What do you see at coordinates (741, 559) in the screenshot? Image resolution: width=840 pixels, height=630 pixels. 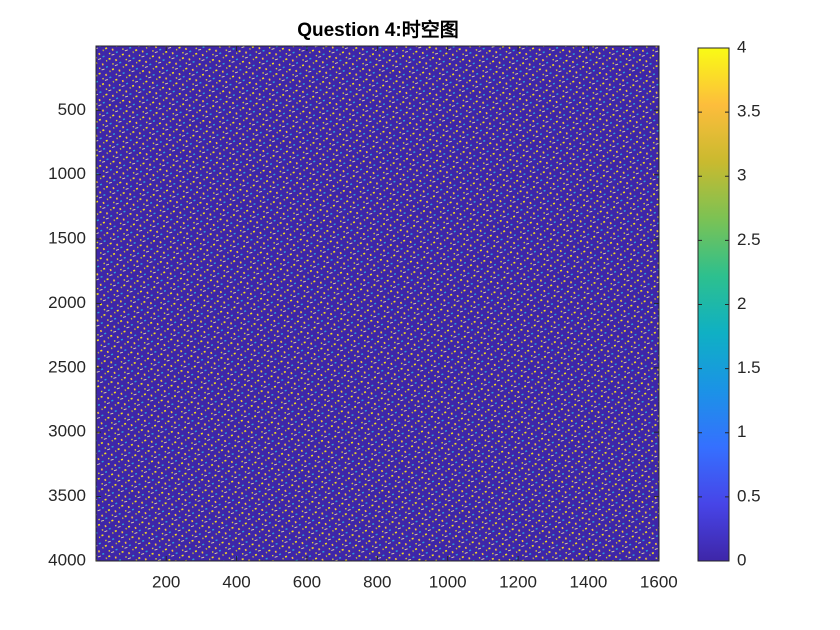 I see `colorbar-tick-label: 0` at bounding box center [741, 559].